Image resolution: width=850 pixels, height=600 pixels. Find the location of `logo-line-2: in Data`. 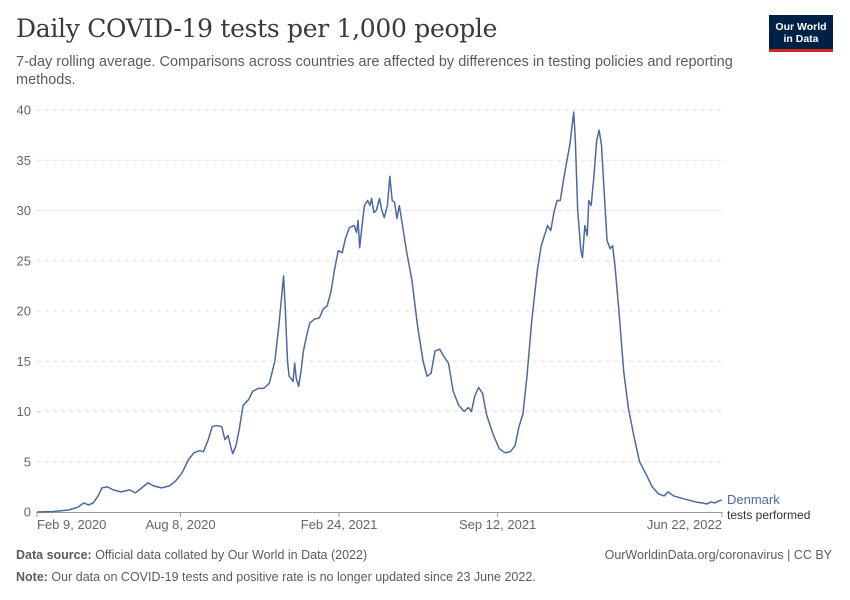

logo-line-2: in Data is located at coordinates (801, 39).